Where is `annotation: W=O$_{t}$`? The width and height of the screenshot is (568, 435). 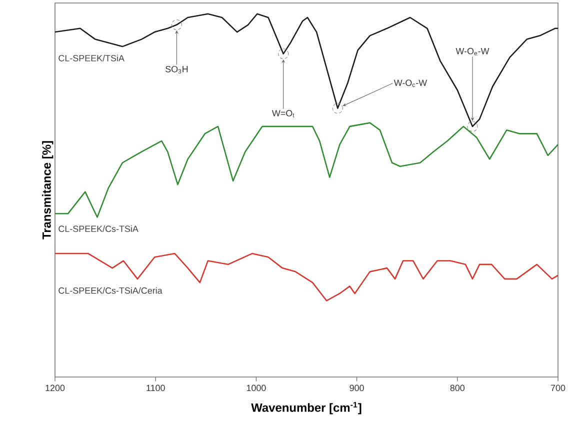 annotation: W=O$_{t}$ is located at coordinates (283, 114).